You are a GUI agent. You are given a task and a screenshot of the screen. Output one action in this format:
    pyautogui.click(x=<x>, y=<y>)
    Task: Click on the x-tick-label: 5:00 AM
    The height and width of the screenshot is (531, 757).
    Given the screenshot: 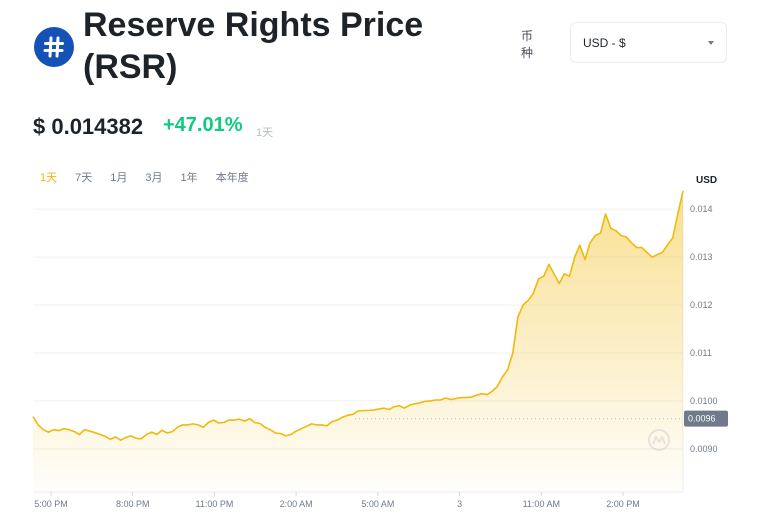 What is the action you would take?
    pyautogui.click(x=377, y=504)
    